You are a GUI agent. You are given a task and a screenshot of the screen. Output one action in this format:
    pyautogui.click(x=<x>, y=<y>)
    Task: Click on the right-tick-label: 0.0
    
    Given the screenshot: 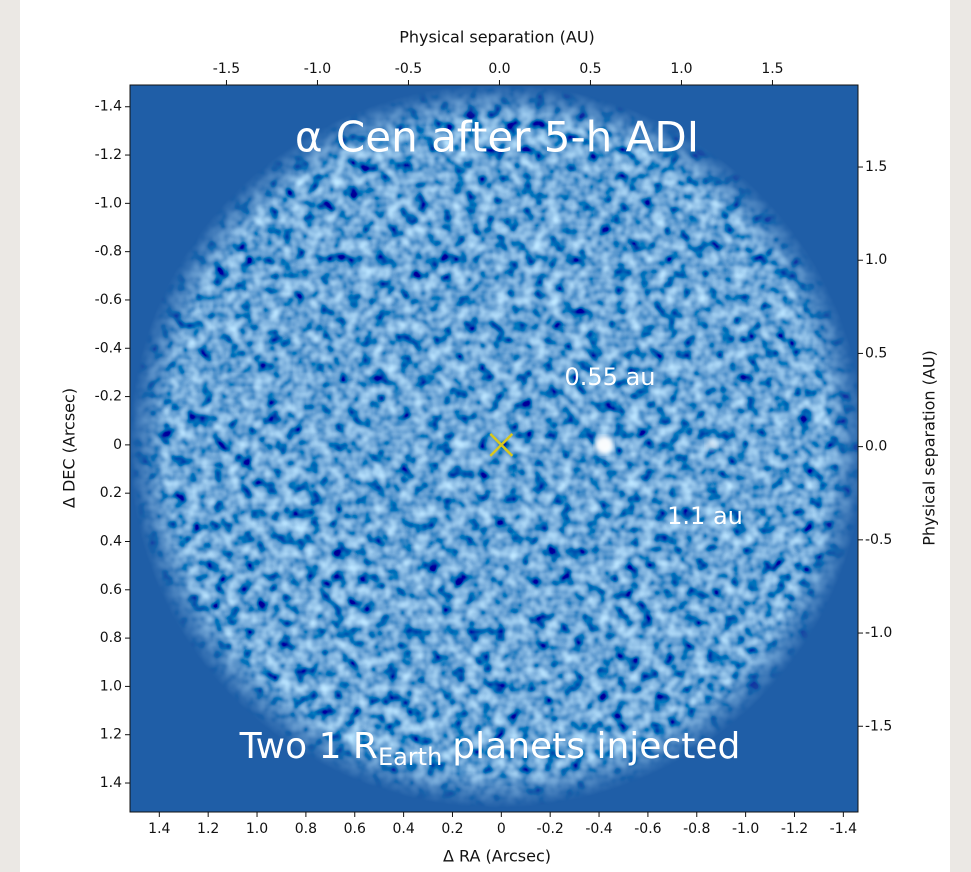 What is the action you would take?
    pyautogui.click(x=876, y=447)
    